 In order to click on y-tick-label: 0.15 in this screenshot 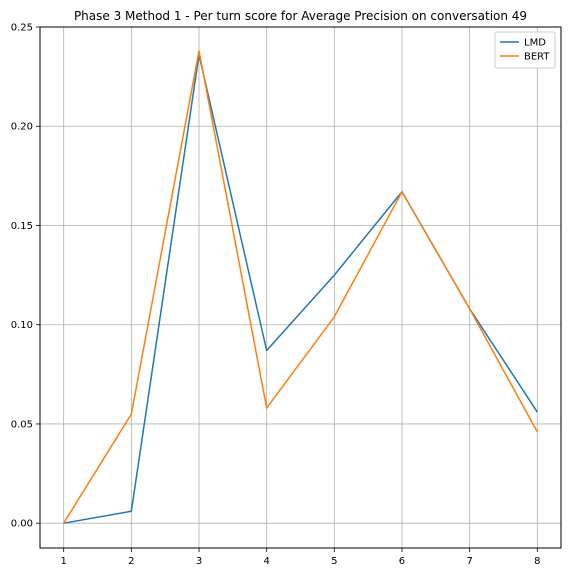, I will do `click(22, 226)`.